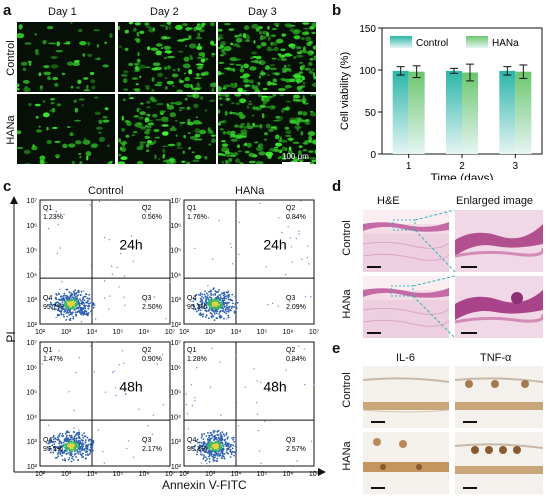 This screenshot has height=498, width=550. I want to click on panel-b-label: b, so click(337, 10).